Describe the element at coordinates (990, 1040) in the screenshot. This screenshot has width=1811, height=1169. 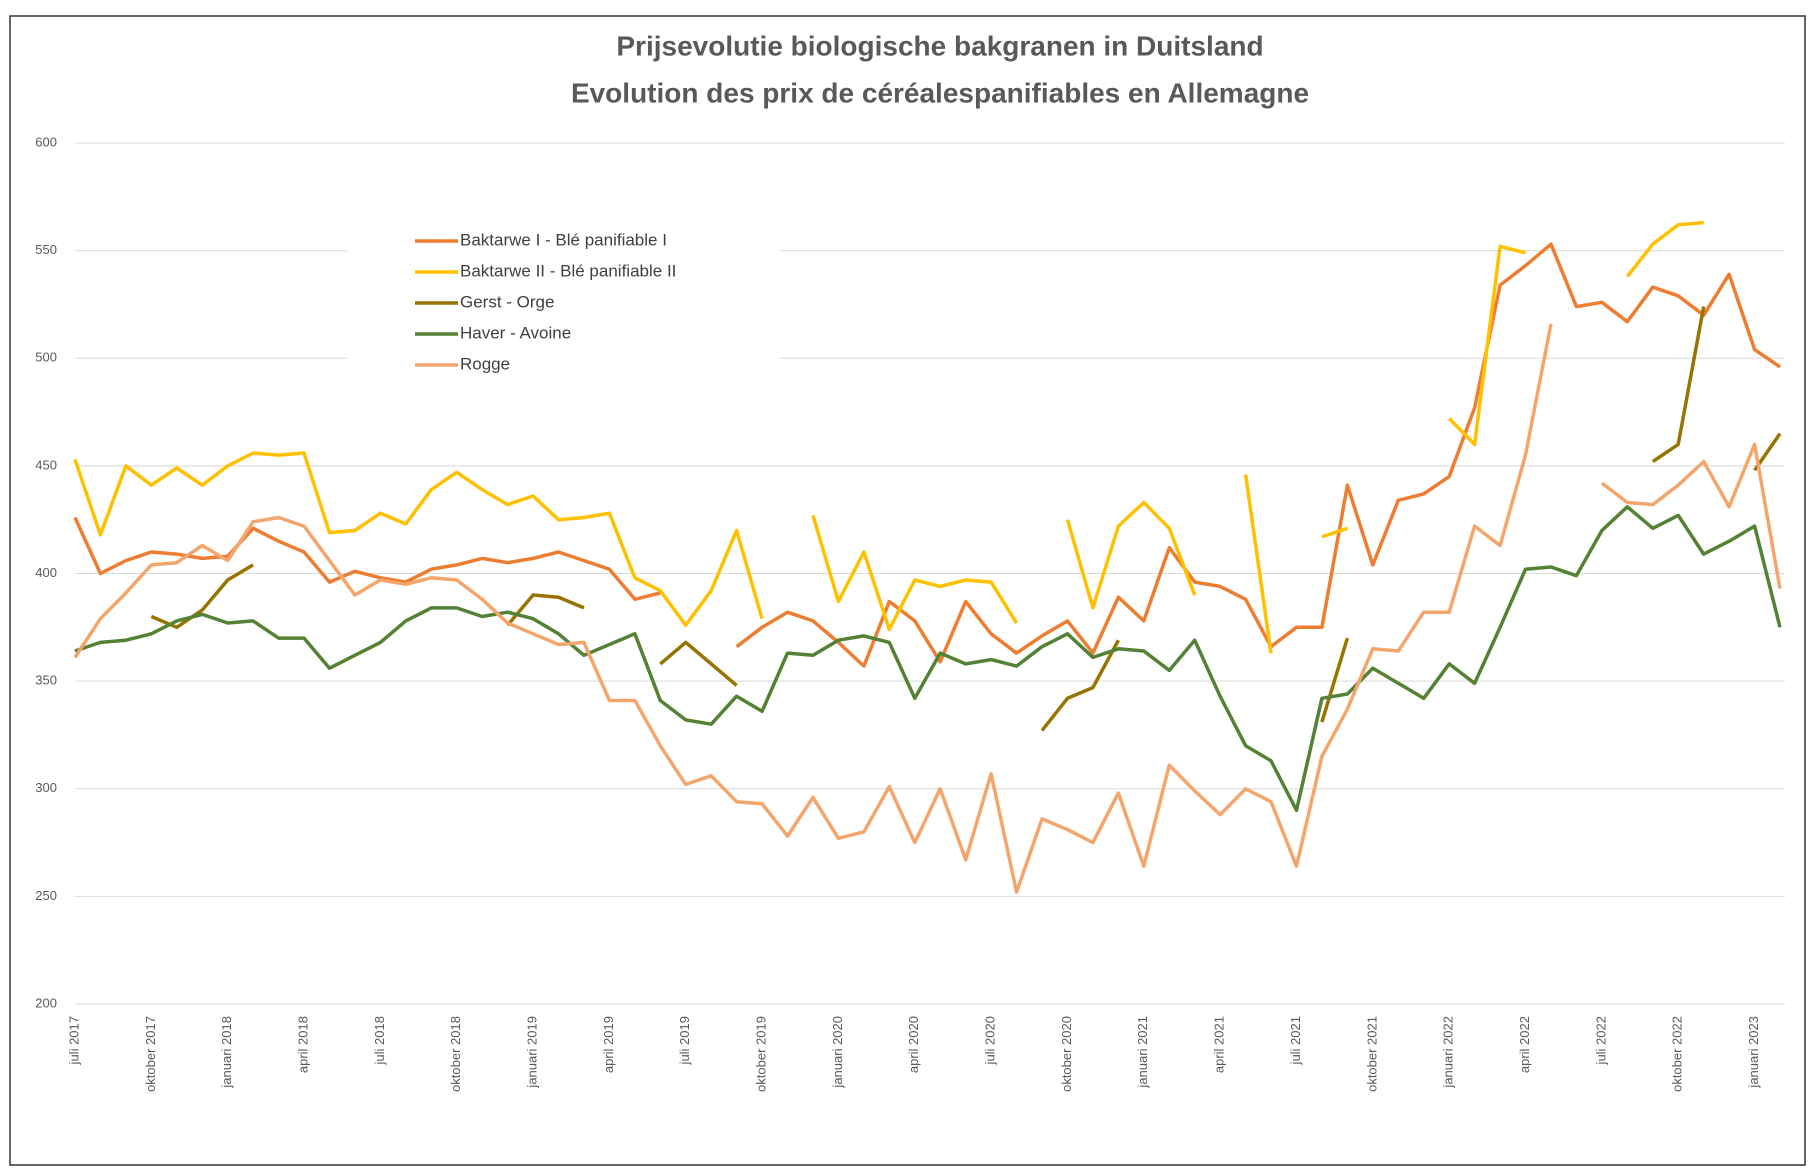
I see `x-tick-label: juli 2020` at that location.